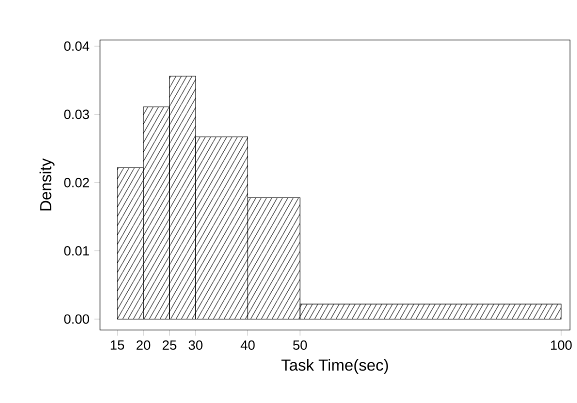 This screenshot has height=403, width=577. I want to click on y-tick-label: 0.00, so click(77, 319).